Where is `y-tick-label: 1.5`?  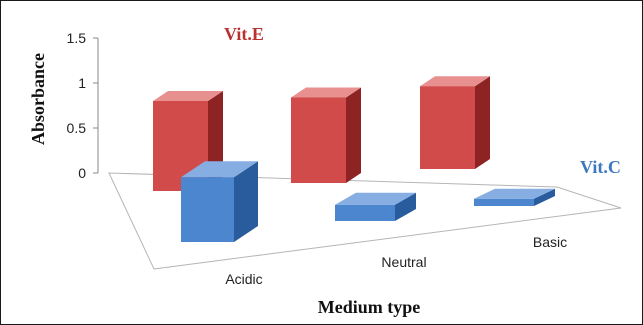
y-tick-label: 1.5 is located at coordinates (77, 38).